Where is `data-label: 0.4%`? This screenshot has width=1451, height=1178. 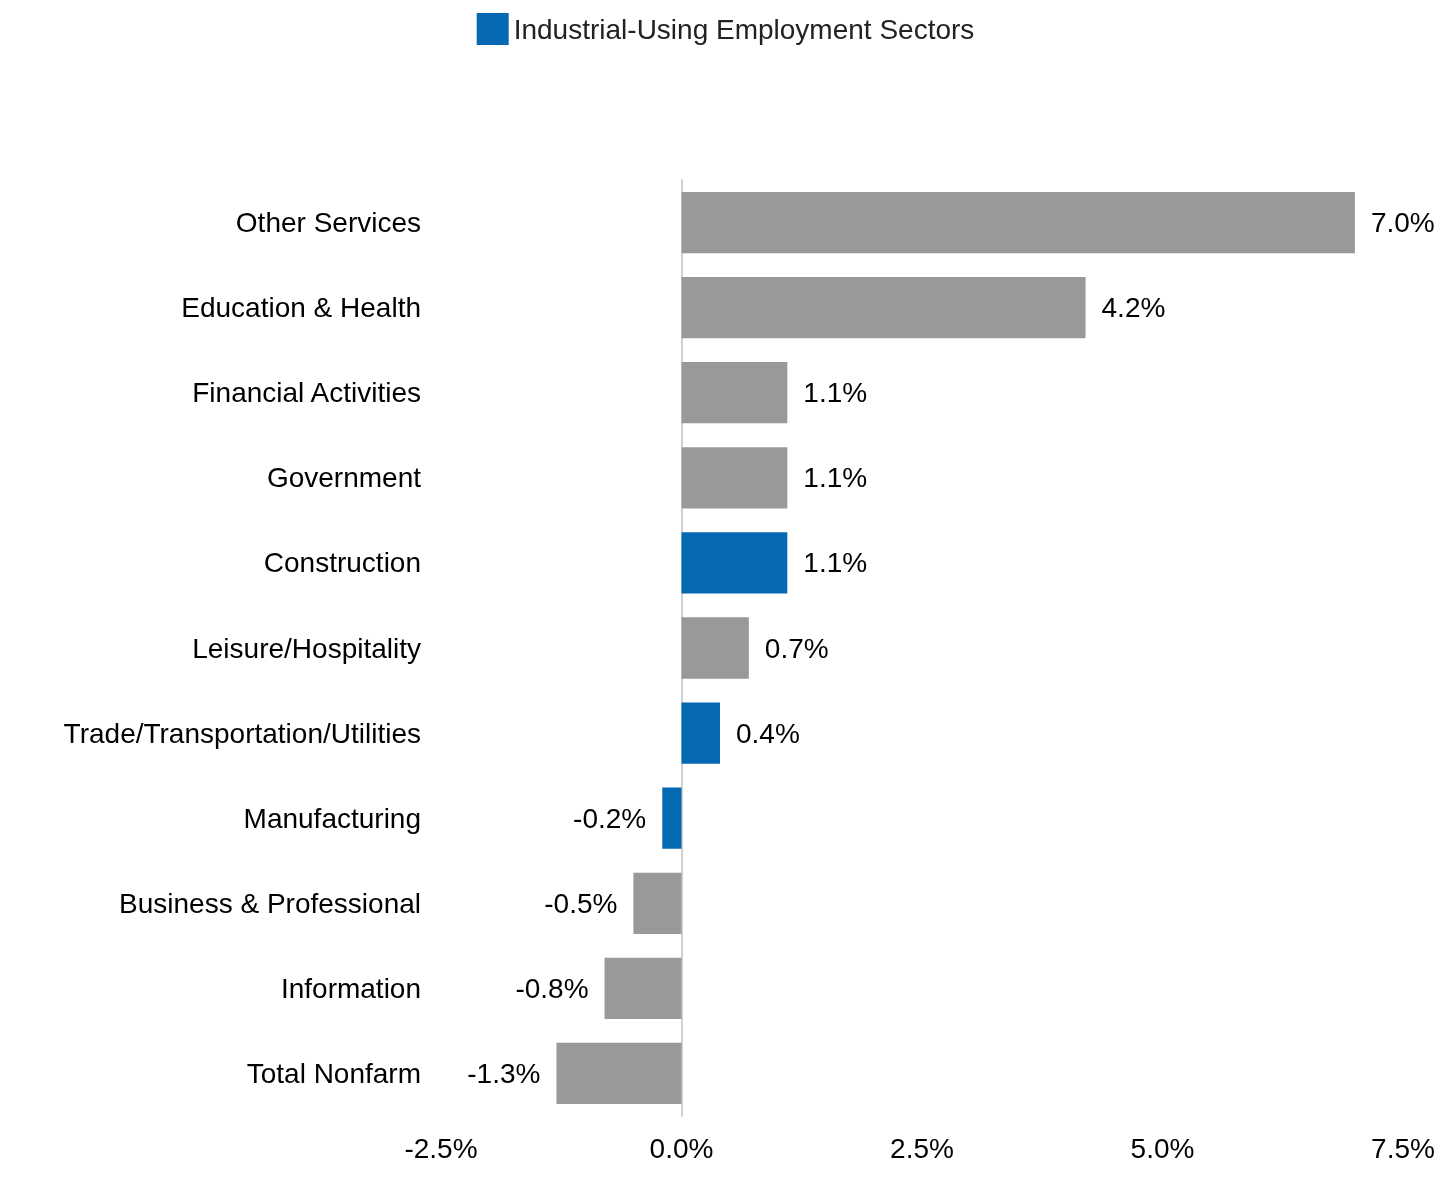
data-label: 0.4% is located at coordinates (767, 733).